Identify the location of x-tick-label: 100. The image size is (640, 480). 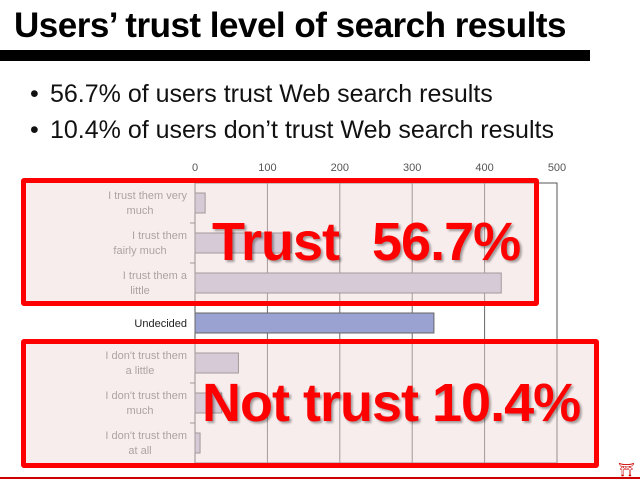
(267, 168).